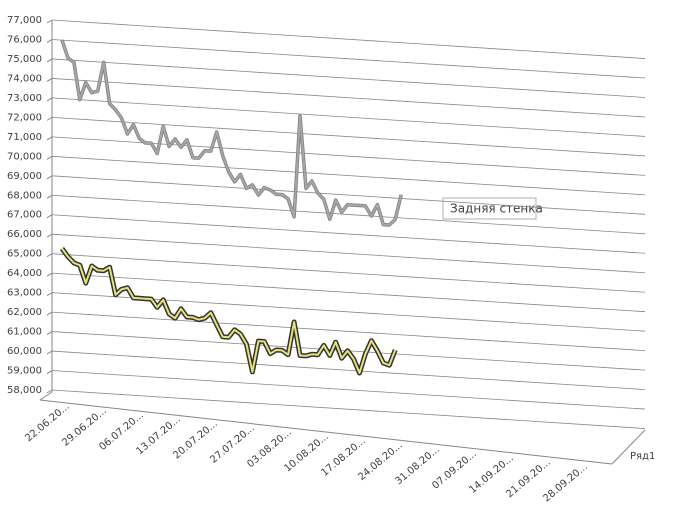 The height and width of the screenshot is (520, 680). I want to click on y-tick-label: 59,000, so click(24, 371).